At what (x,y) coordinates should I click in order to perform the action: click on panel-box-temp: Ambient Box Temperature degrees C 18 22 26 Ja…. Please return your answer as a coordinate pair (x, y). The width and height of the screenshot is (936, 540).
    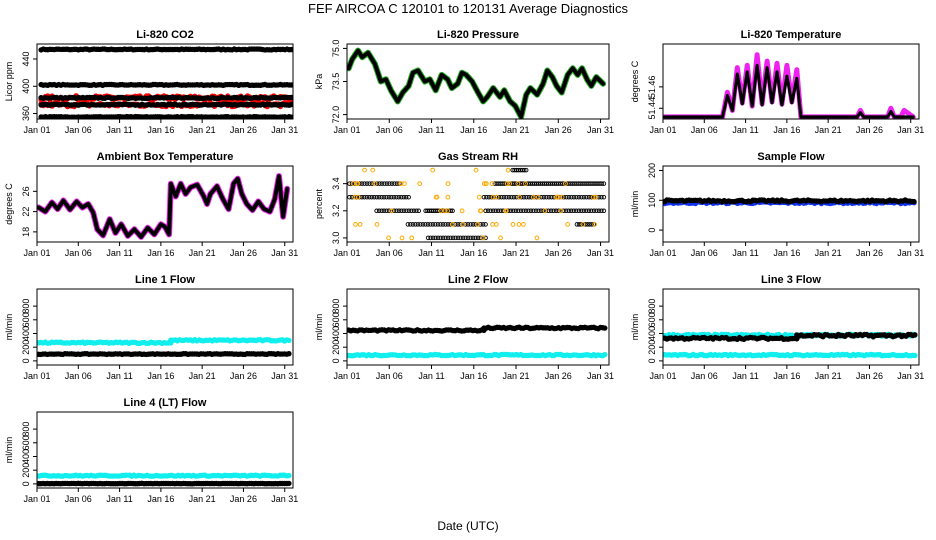
    Looking at the image, I should click on (151, 204).